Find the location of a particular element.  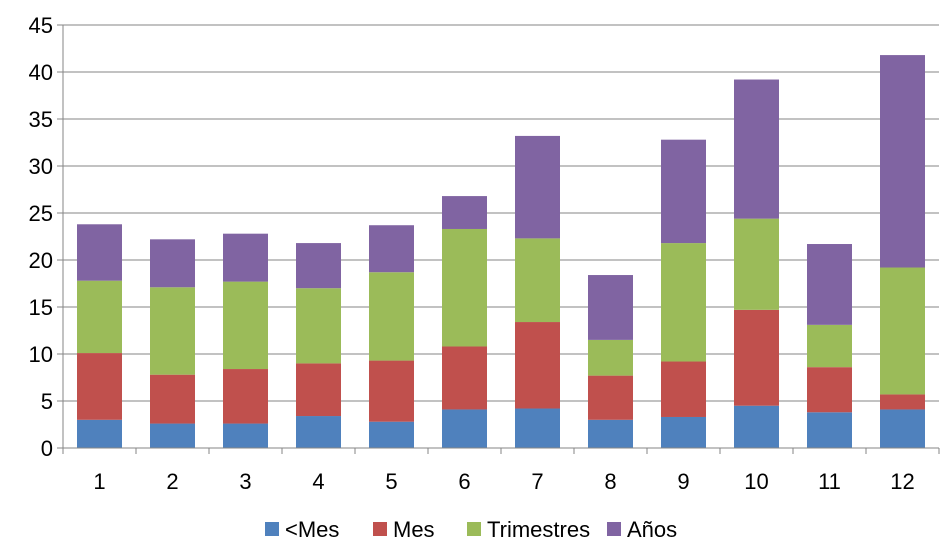

legend-label-1: <Mes is located at coordinates (312, 529).